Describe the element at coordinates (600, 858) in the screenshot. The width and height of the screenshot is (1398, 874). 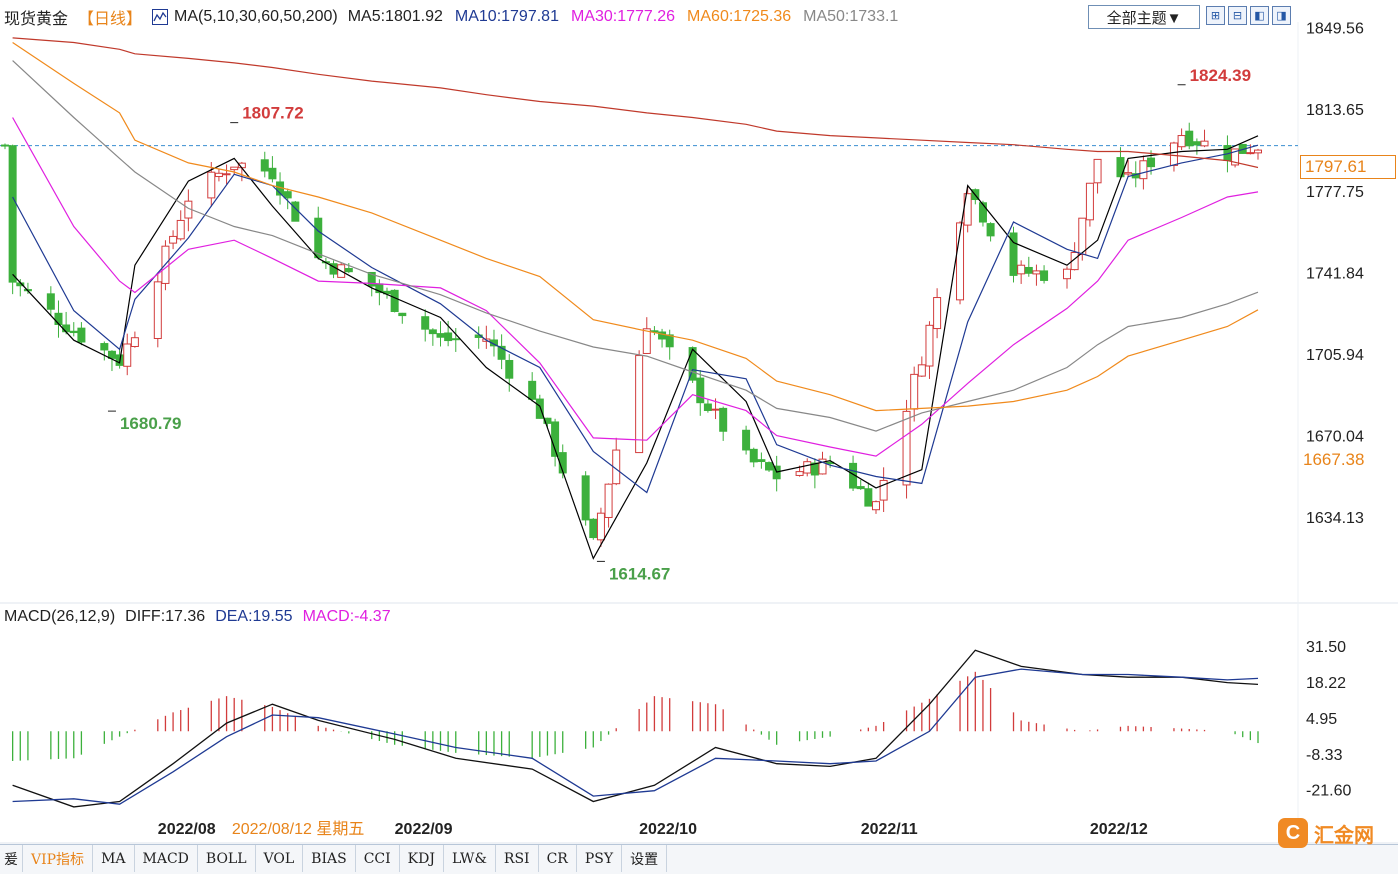
I see `tab-psy: PSY` at that location.